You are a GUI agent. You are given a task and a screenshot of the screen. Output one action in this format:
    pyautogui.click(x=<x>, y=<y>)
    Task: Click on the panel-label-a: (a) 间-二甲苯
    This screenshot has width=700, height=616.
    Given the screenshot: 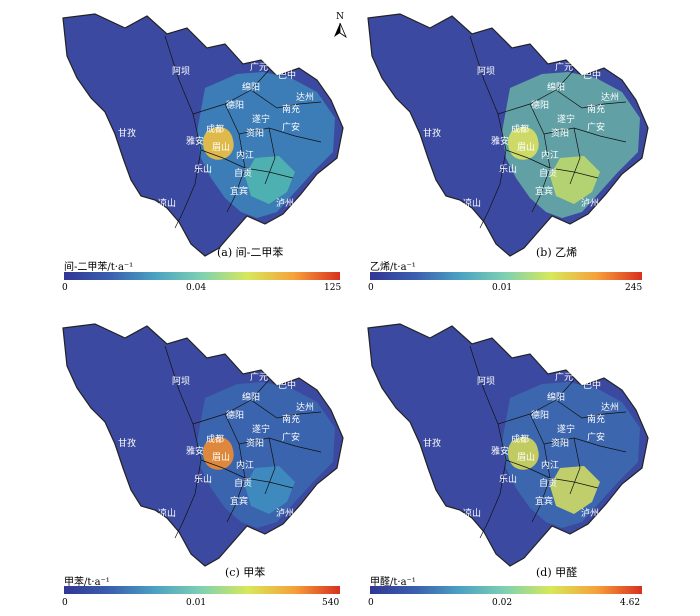 What is the action you would take?
    pyautogui.click(x=250, y=252)
    